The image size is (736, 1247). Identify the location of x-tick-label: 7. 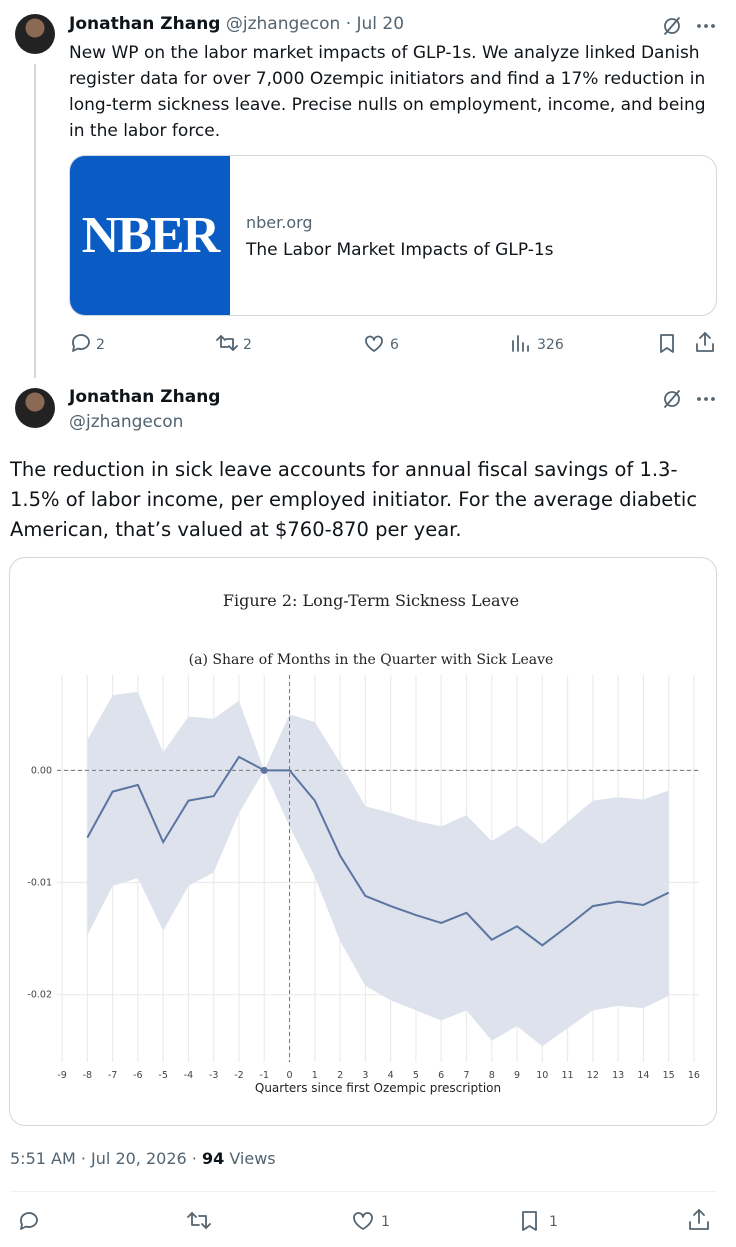
(466, 1075).